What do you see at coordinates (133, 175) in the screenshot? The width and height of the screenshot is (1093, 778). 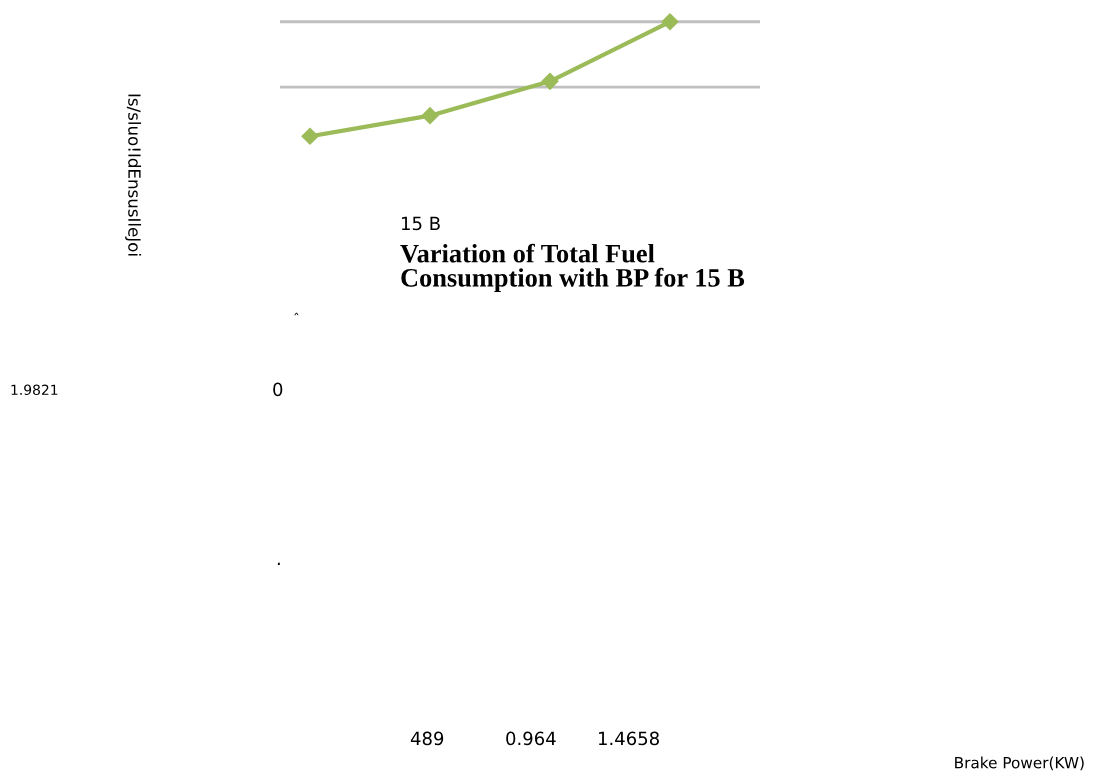 I see `text: Is/sluo!IdEnsusIleJoi` at bounding box center [133, 175].